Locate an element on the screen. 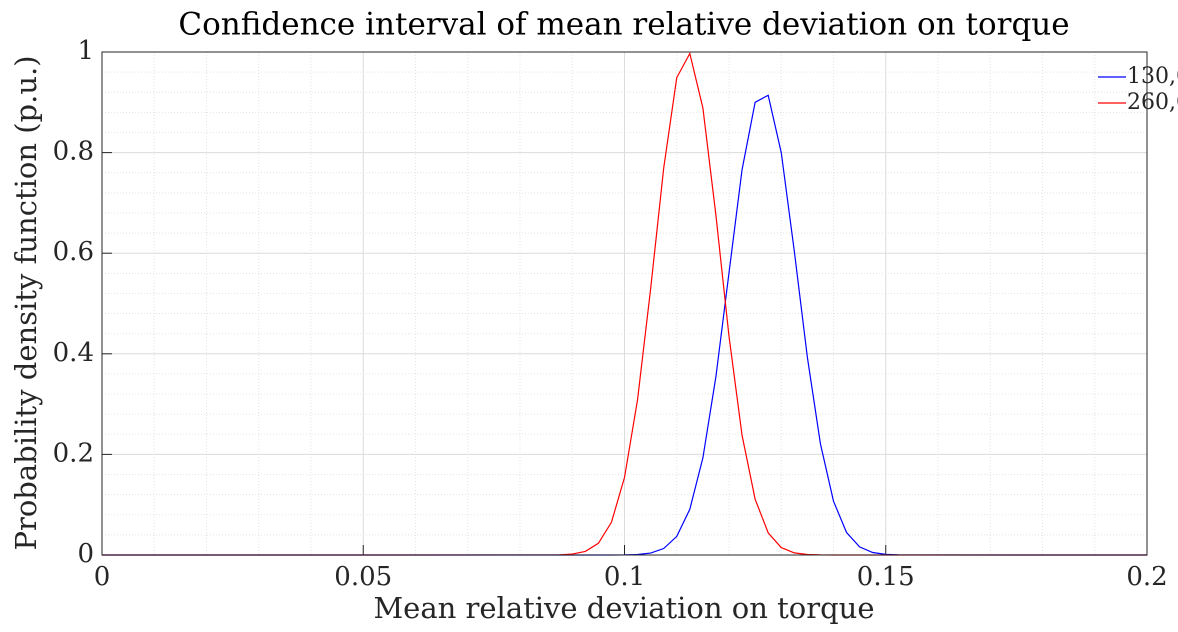 The width and height of the screenshot is (1178, 632). y-tick-label: 1 is located at coordinates (85, 51).